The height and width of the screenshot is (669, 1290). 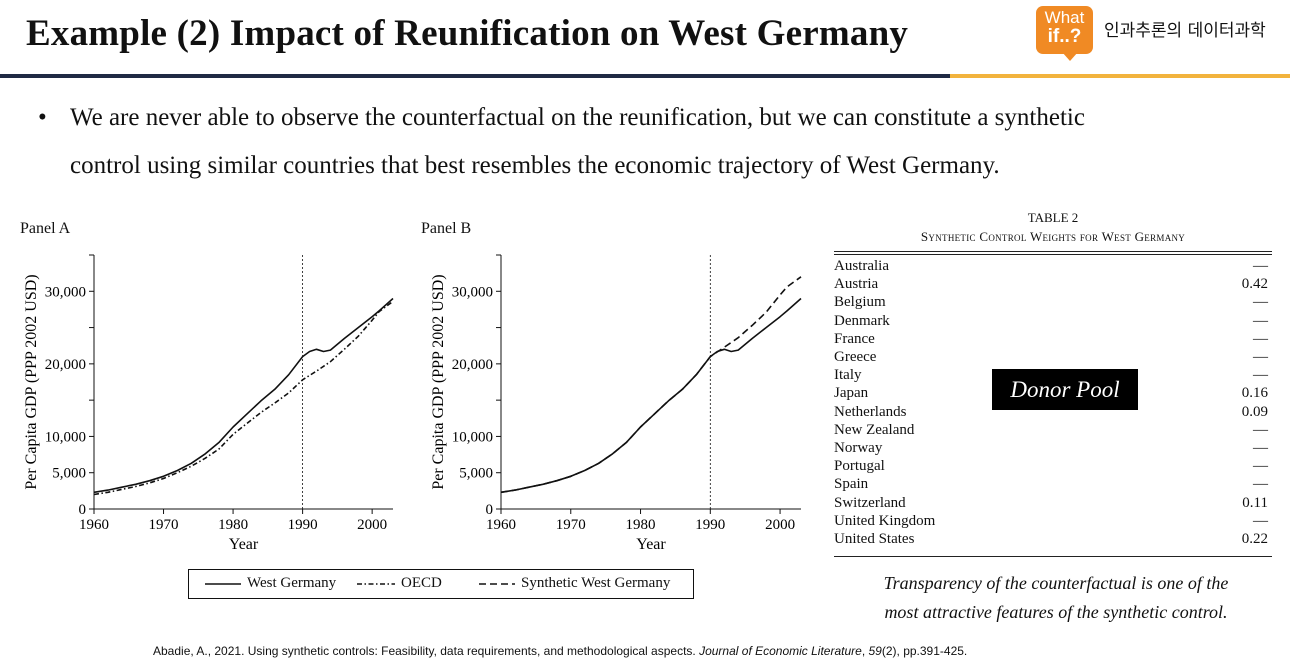 What do you see at coordinates (1254, 284) in the screenshot?
I see `table-weight: 0.42` at bounding box center [1254, 284].